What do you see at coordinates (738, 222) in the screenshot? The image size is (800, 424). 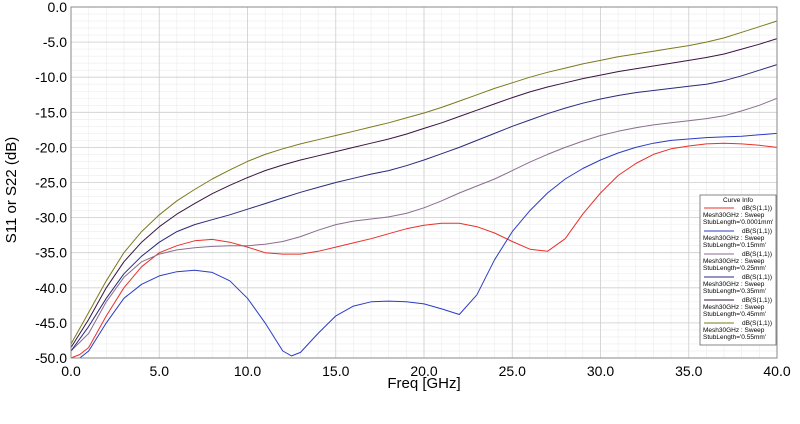 I see `legend-series-stub: StubLength='0.0001mm'` at bounding box center [738, 222].